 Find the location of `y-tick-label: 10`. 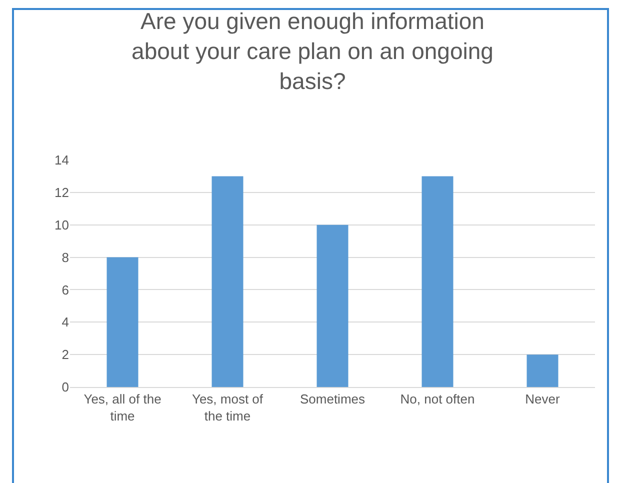

y-tick-label: 10 is located at coordinates (61, 224).